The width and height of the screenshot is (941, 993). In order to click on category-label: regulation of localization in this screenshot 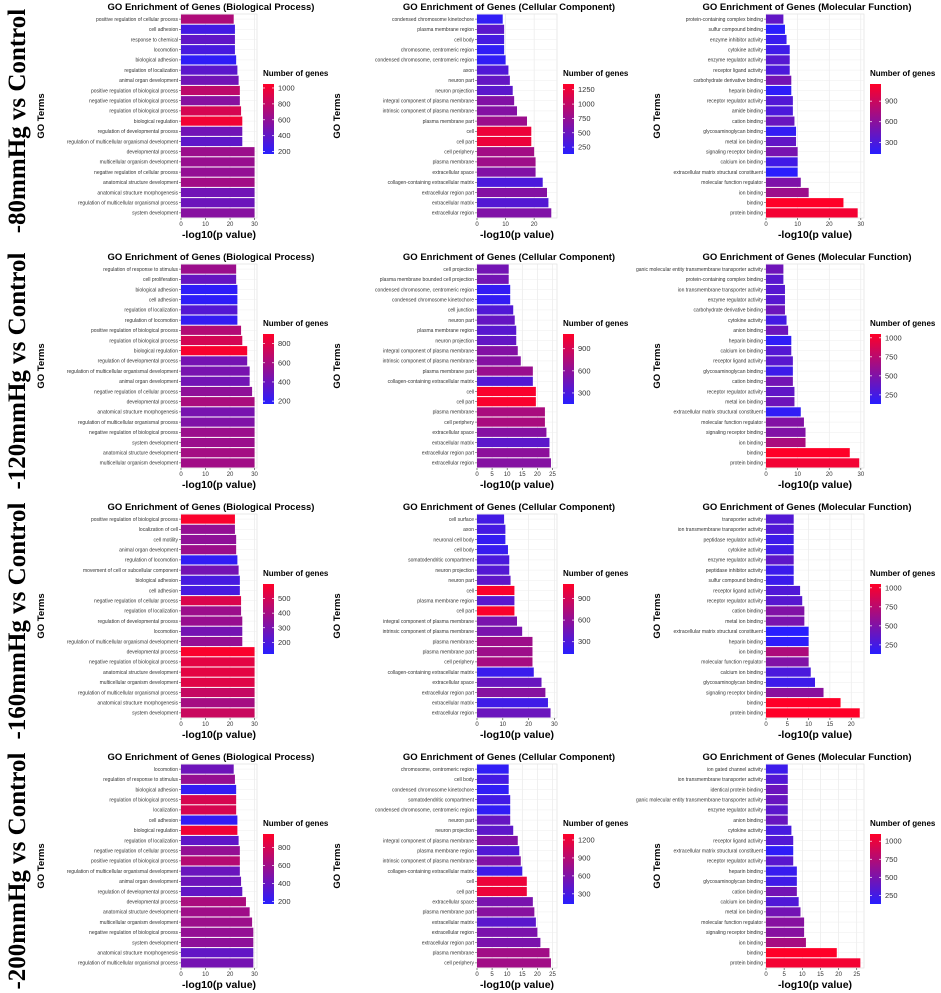, I will do `click(151, 311)`.